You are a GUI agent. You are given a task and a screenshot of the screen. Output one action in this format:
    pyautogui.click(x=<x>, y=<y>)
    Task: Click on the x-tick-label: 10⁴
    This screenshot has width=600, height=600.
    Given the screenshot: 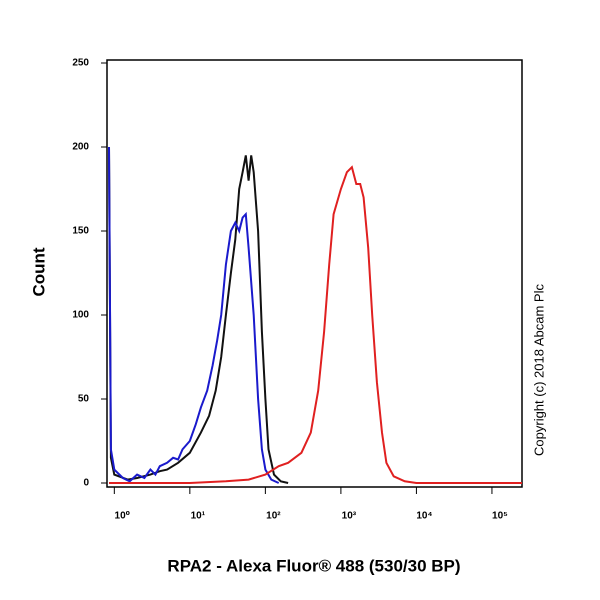 What is the action you would take?
    pyautogui.click(x=424, y=516)
    